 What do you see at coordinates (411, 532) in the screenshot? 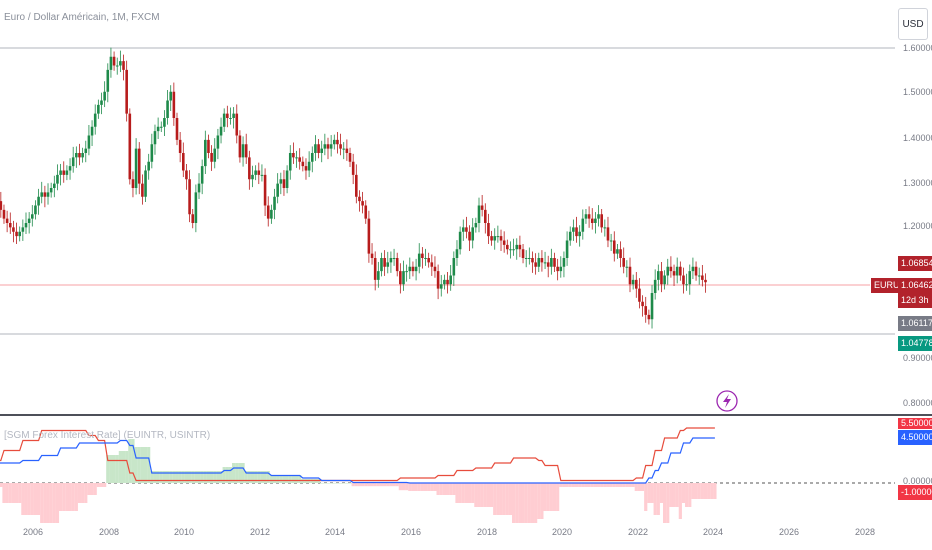
I see `time-tick-2016: 2016` at bounding box center [411, 532].